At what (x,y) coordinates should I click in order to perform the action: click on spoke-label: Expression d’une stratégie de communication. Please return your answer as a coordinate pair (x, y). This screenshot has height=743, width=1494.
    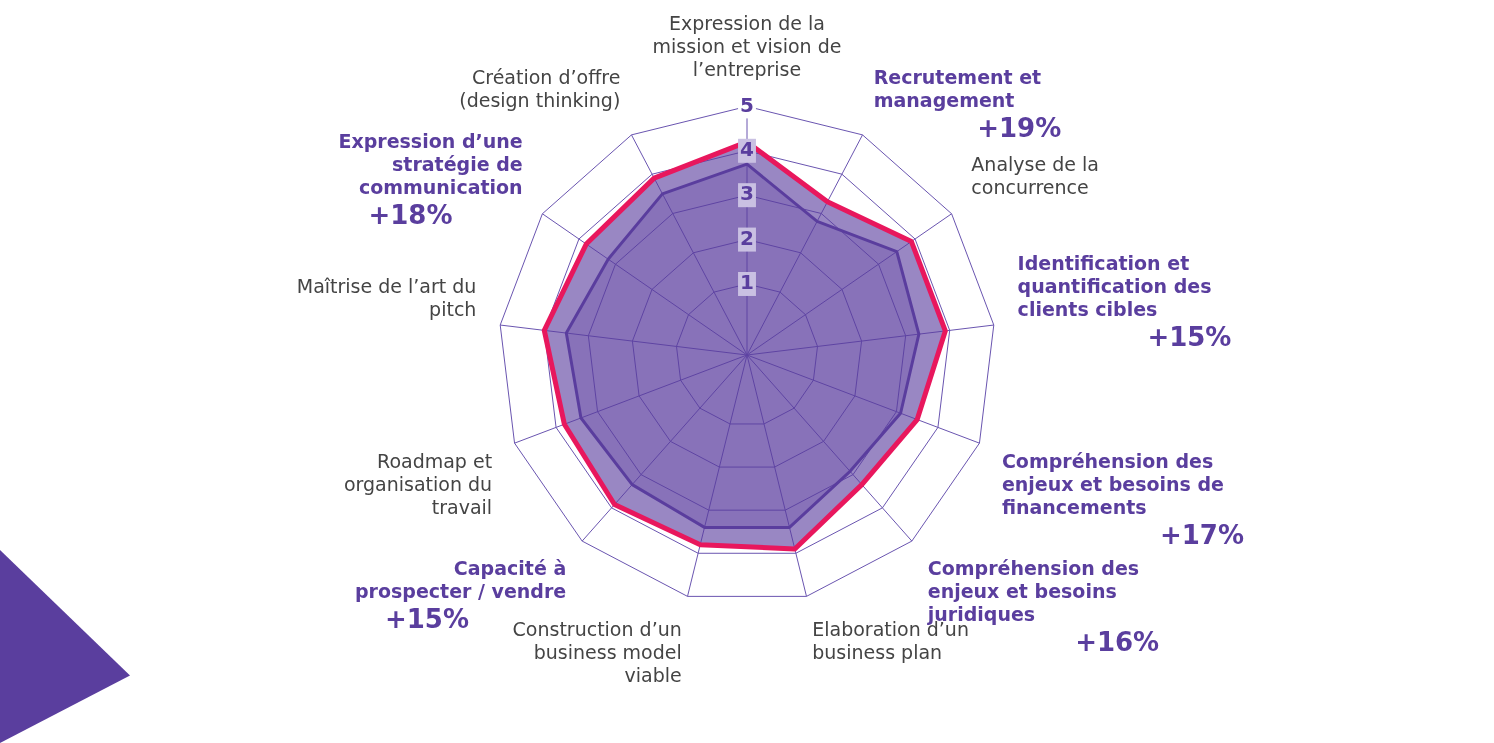
    Looking at the image, I should click on (430, 164).